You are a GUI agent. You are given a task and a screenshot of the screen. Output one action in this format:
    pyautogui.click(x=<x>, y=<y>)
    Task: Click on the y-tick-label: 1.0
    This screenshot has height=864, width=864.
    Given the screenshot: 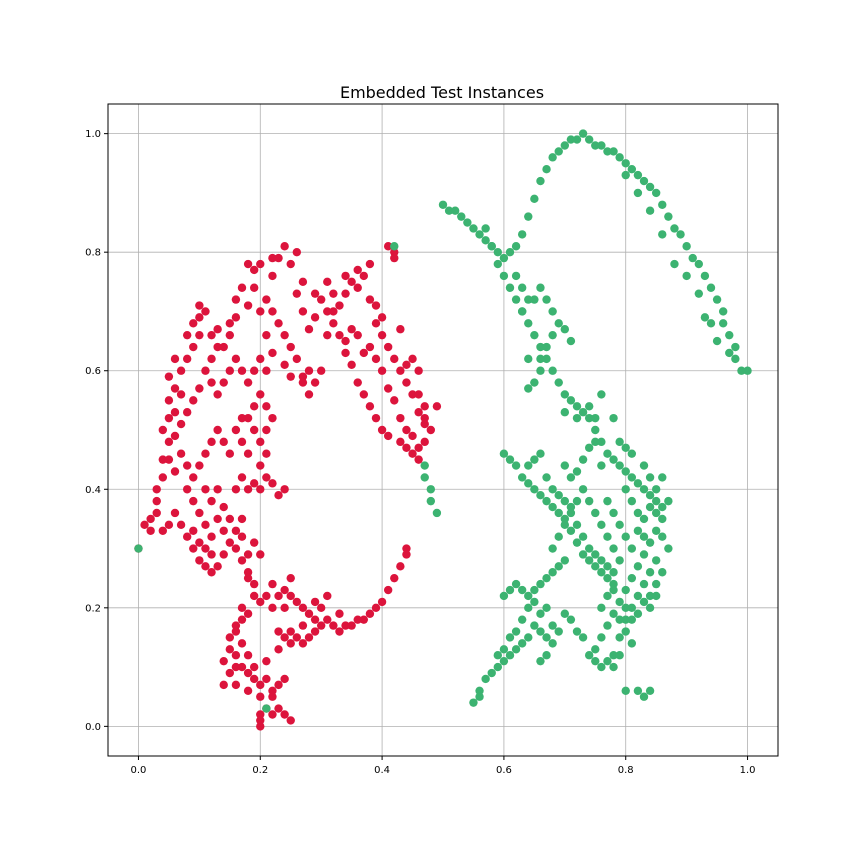 What is the action you would take?
    pyautogui.click(x=93, y=134)
    